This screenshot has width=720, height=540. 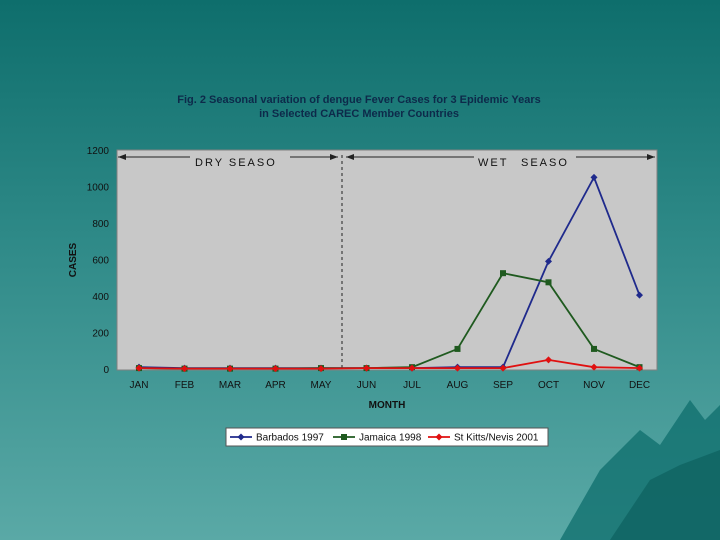 I want to click on y-tick-label: 600, so click(x=100, y=261).